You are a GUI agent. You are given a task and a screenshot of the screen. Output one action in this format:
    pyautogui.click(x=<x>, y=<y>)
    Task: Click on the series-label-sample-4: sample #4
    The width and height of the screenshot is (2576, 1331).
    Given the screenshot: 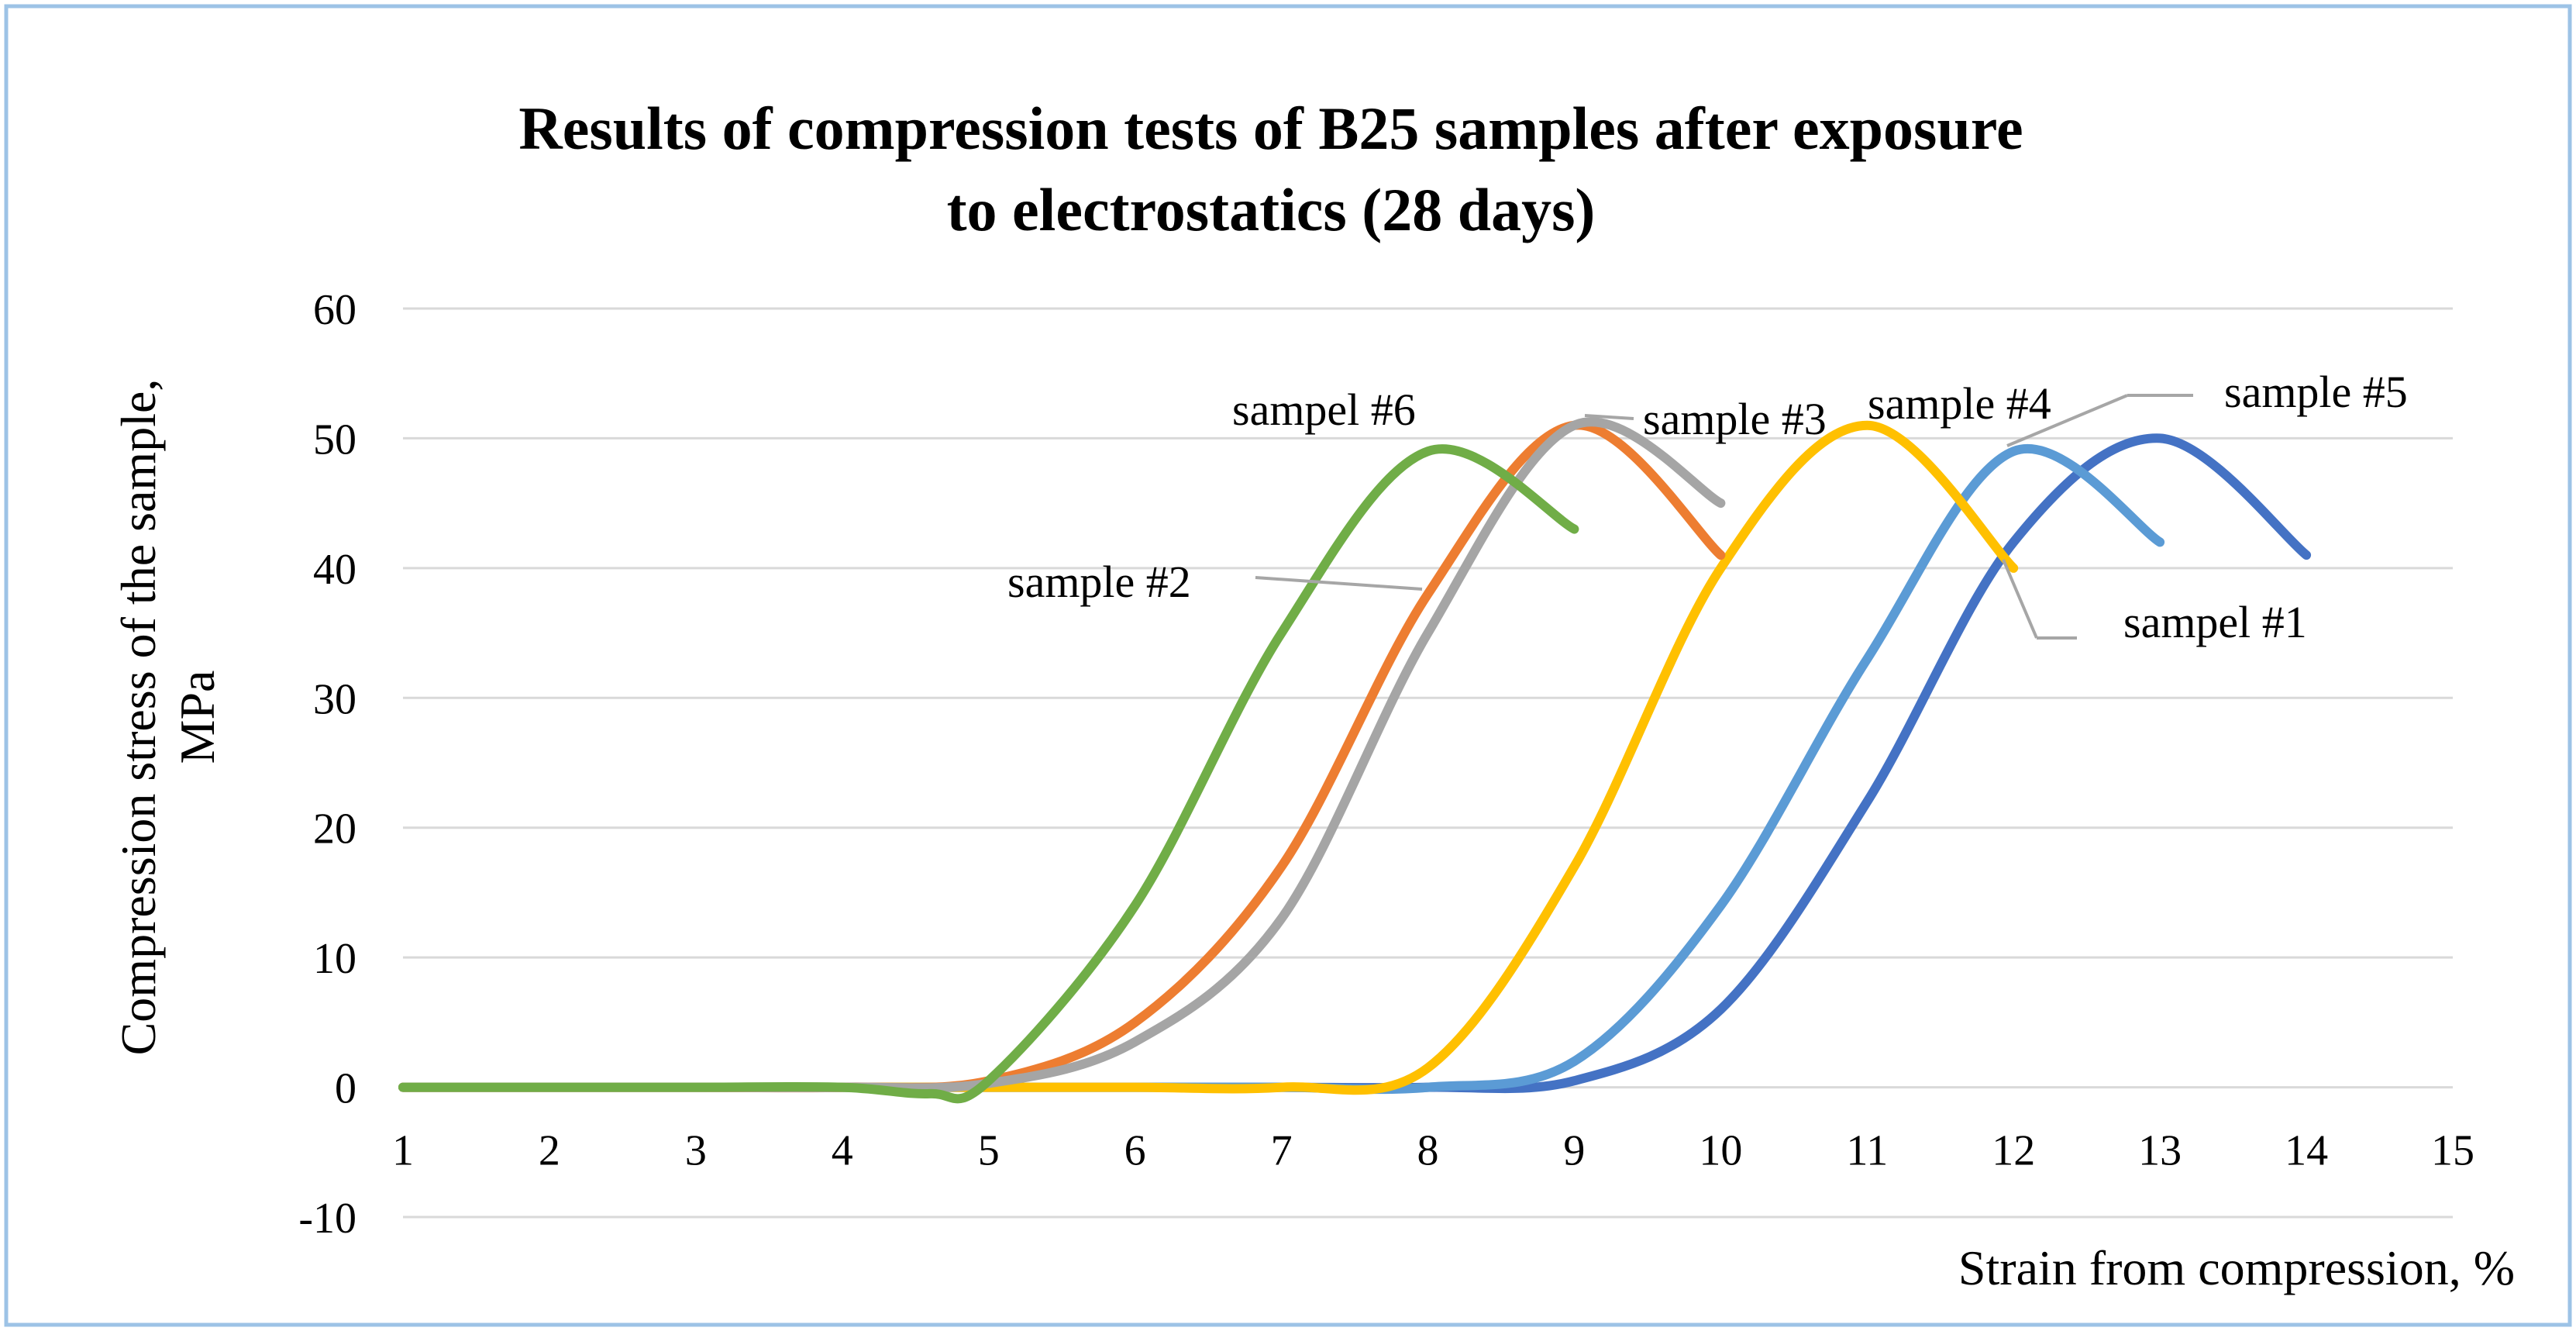 What is the action you would take?
    pyautogui.click(x=1959, y=404)
    